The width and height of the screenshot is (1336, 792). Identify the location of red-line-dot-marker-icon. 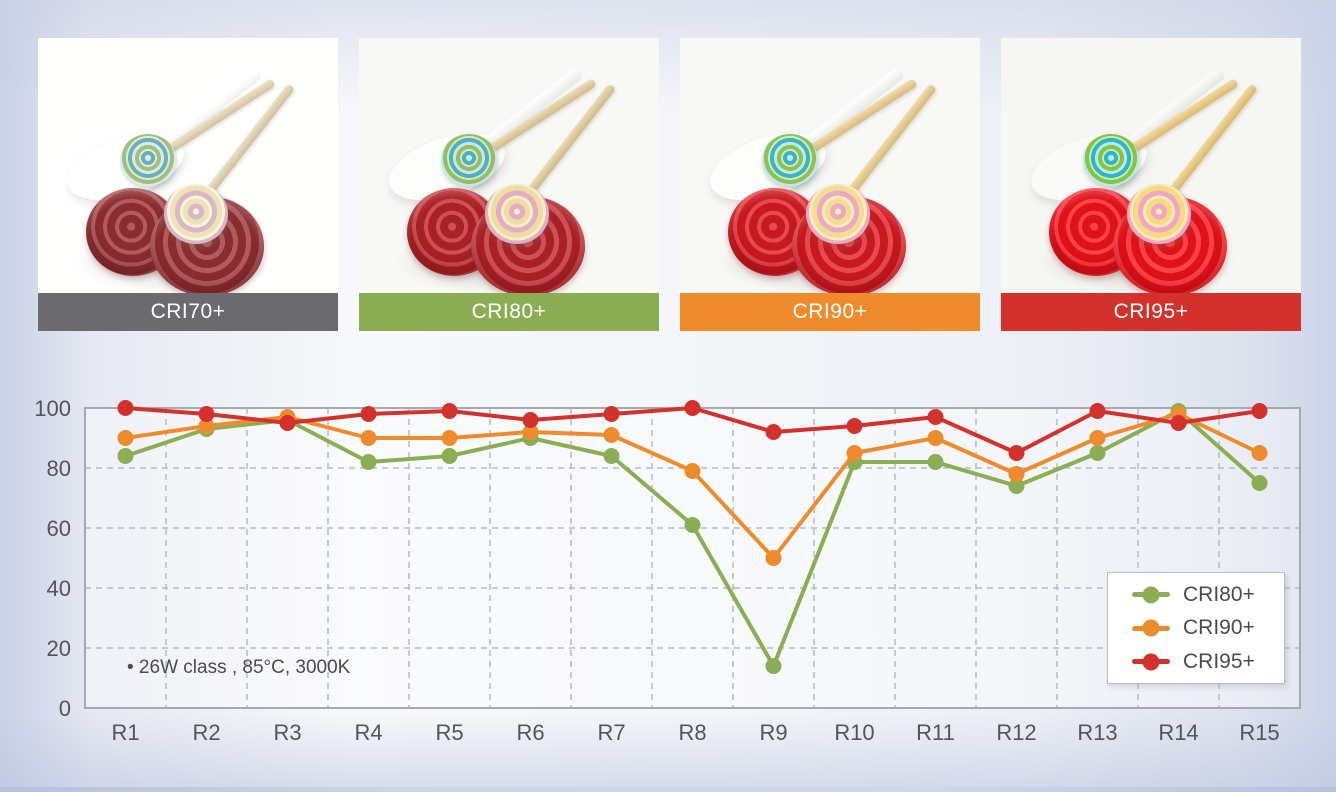
(1151, 661).